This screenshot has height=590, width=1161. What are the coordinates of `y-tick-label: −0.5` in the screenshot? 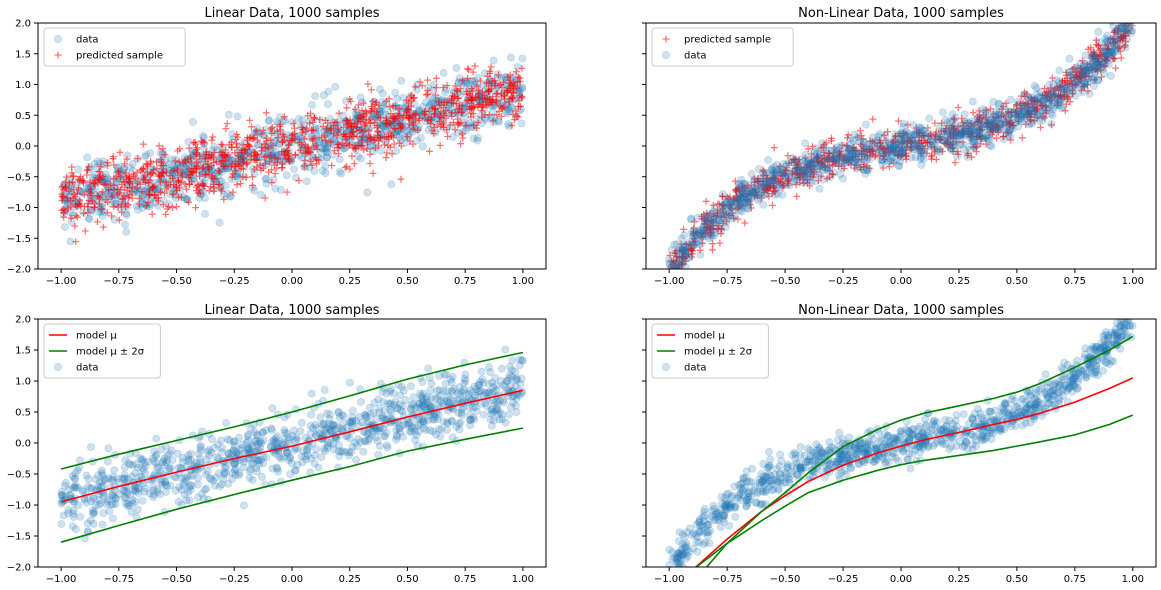 It's located at (19, 177).